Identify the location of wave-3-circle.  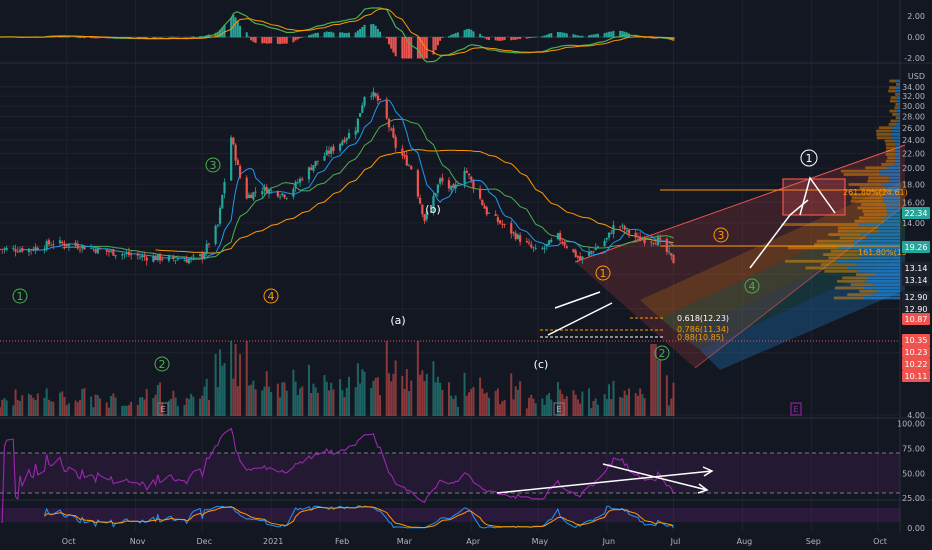
(213, 165).